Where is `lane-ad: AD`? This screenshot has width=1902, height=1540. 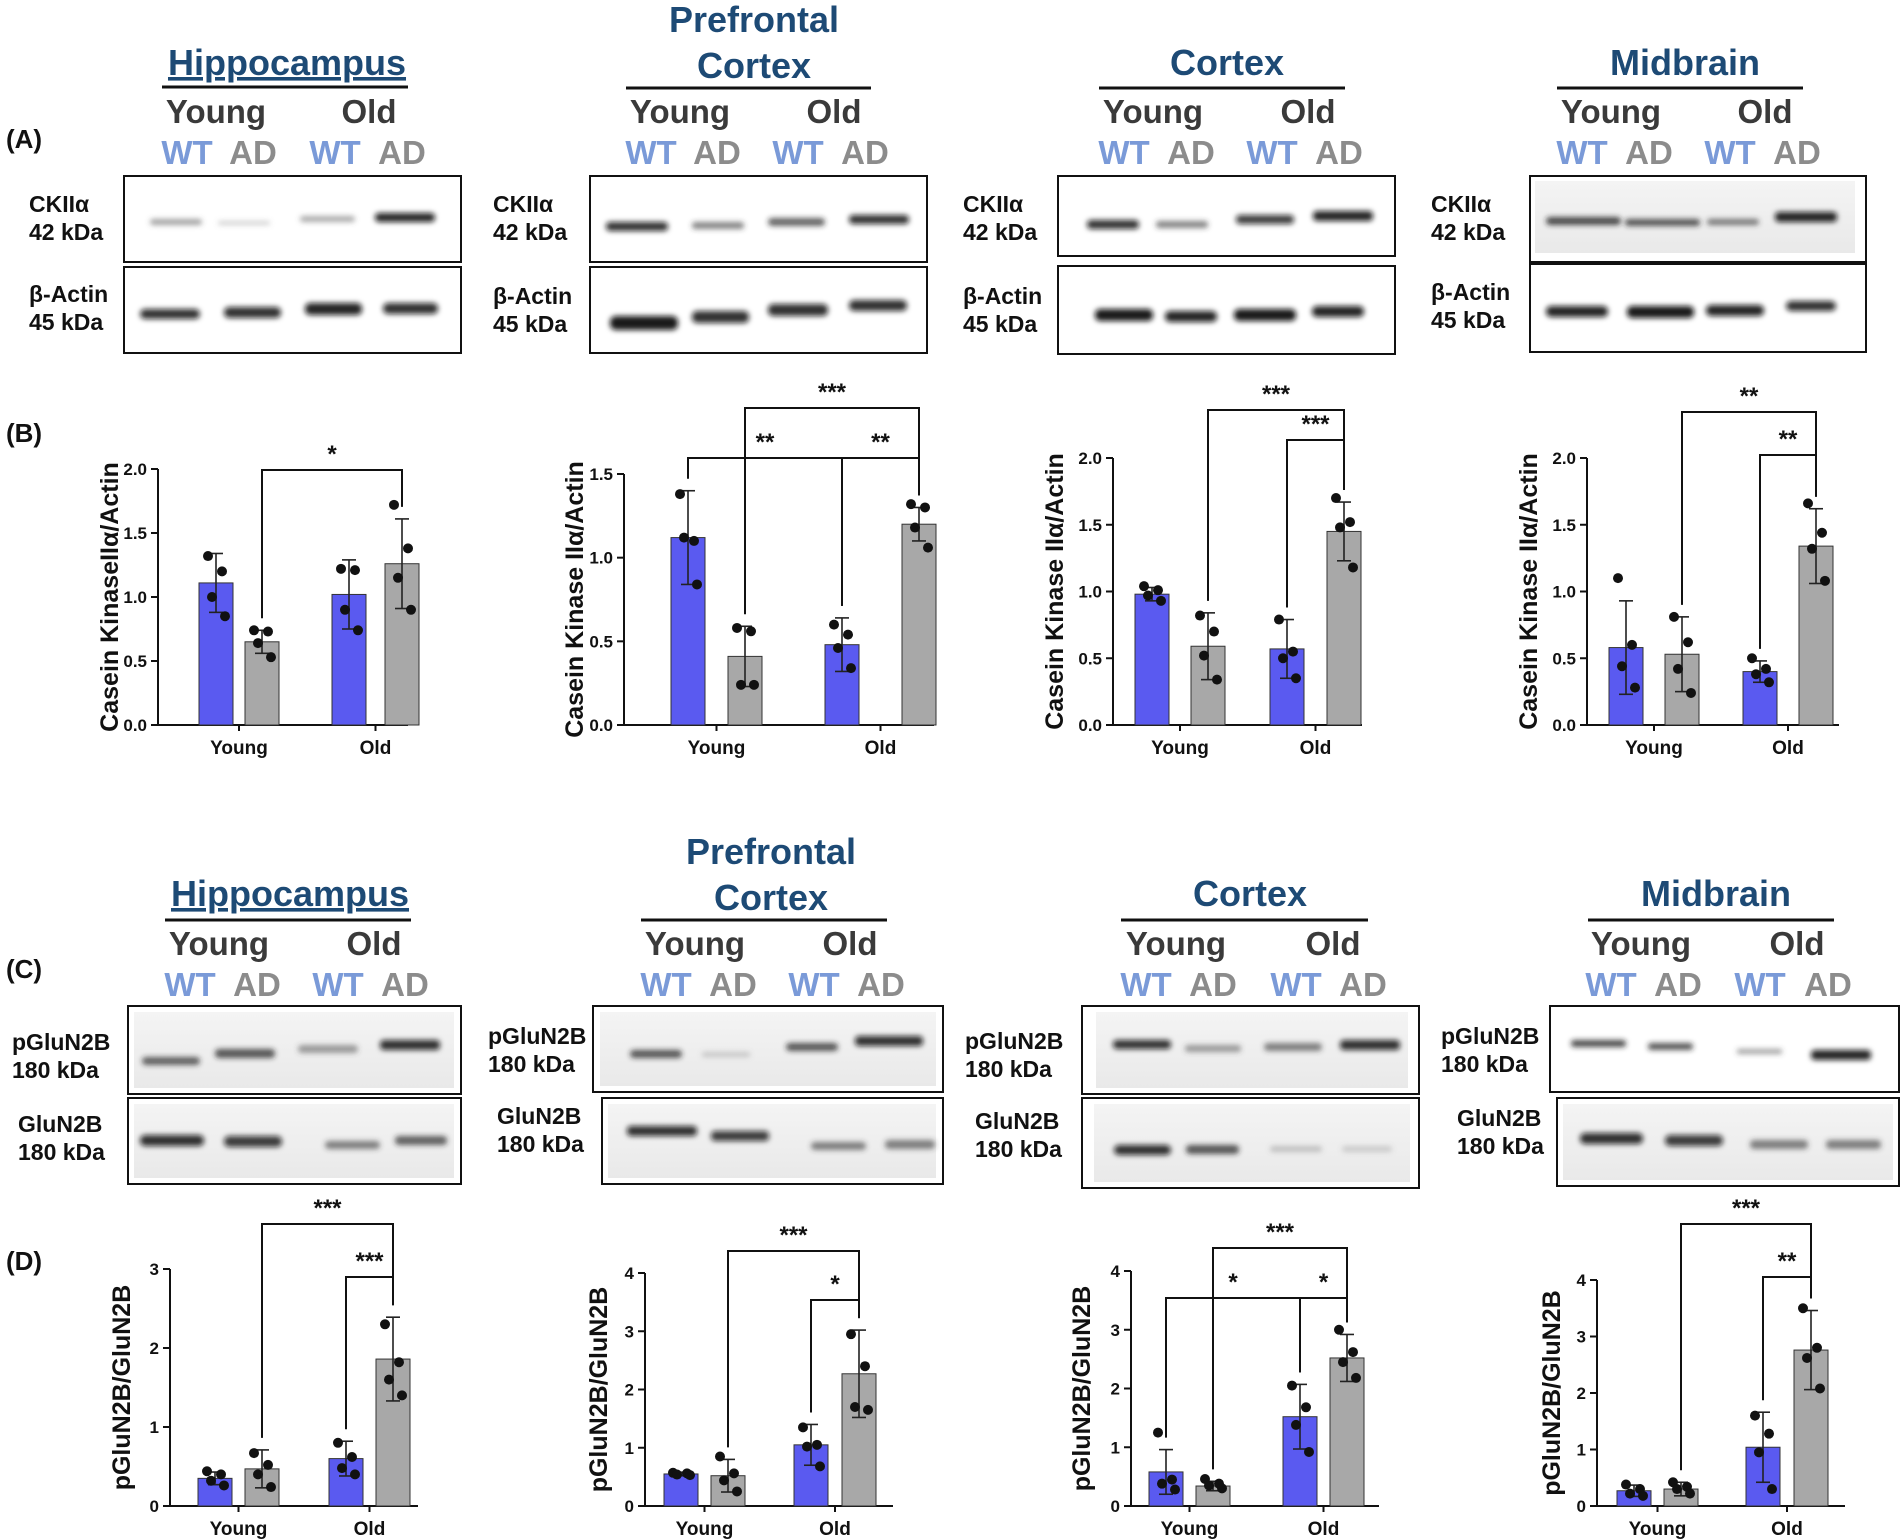 lane-ad: AD is located at coordinates (253, 152).